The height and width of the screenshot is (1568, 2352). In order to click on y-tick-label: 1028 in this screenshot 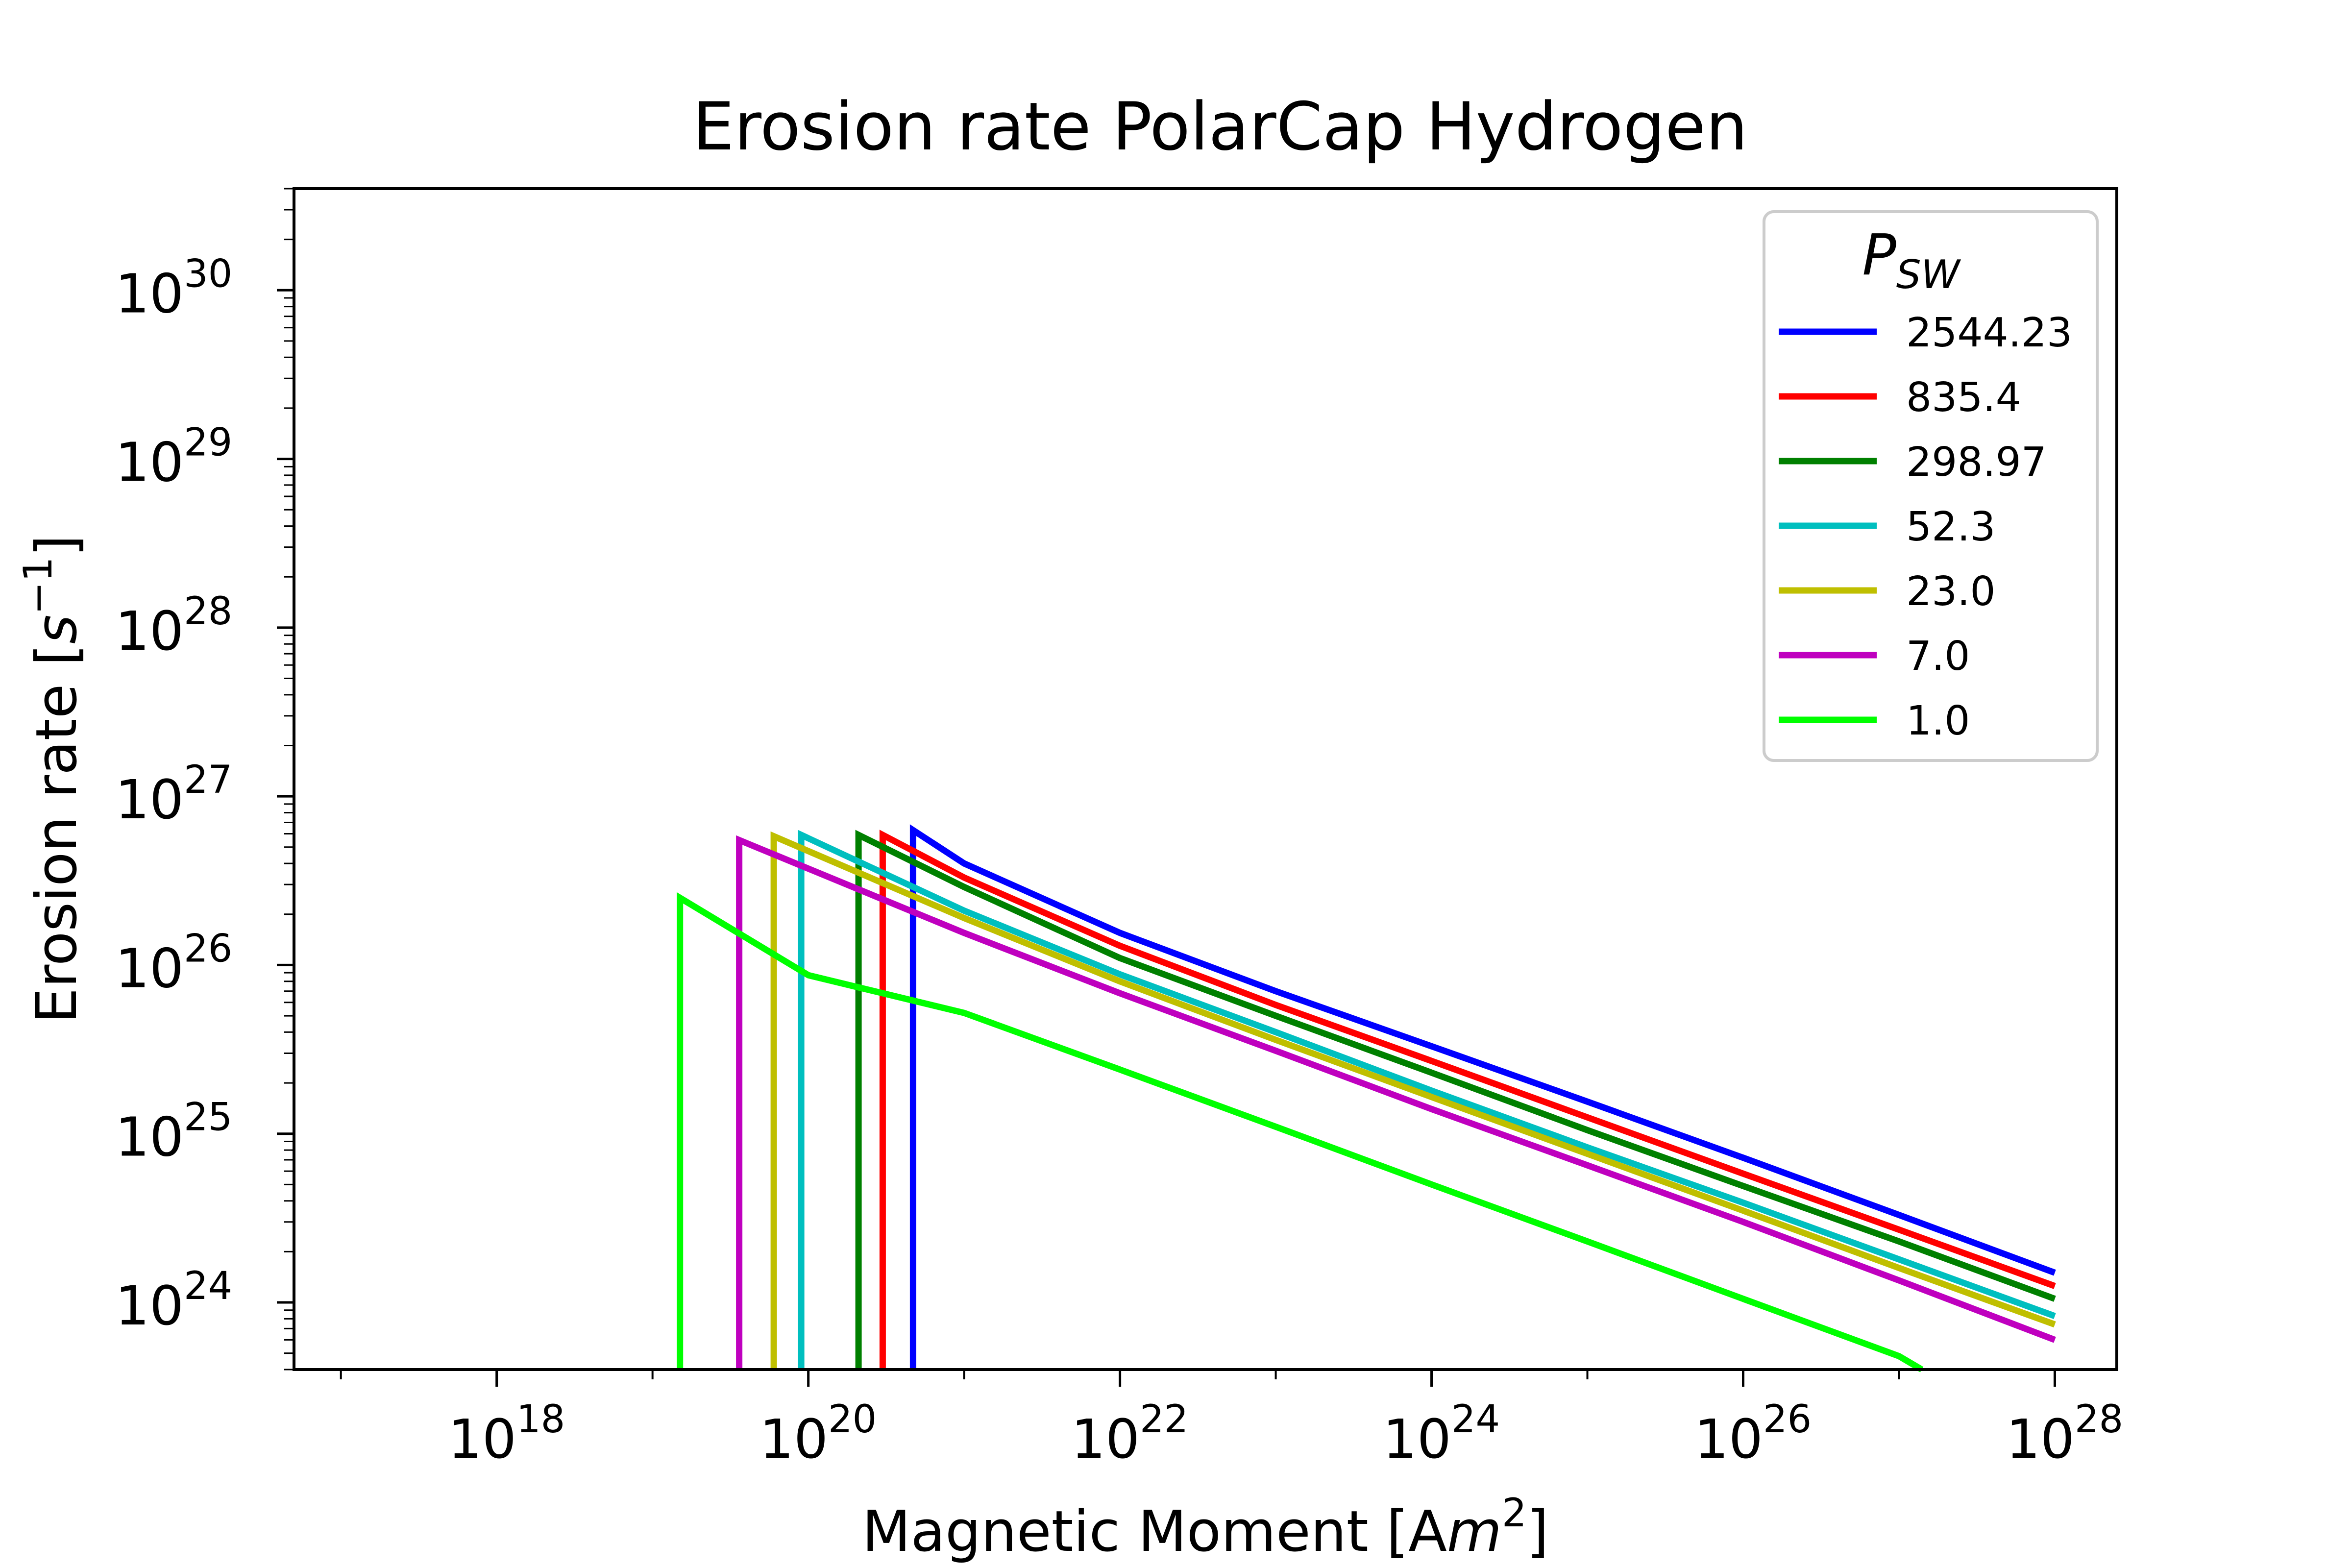, I will do `click(173, 625)`.